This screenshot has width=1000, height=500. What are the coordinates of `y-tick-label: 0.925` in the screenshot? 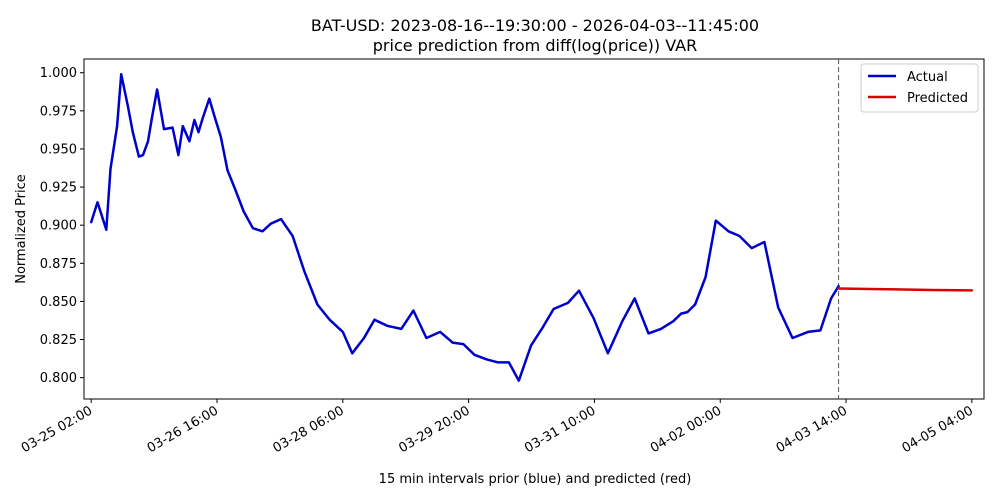 It's located at (58, 188).